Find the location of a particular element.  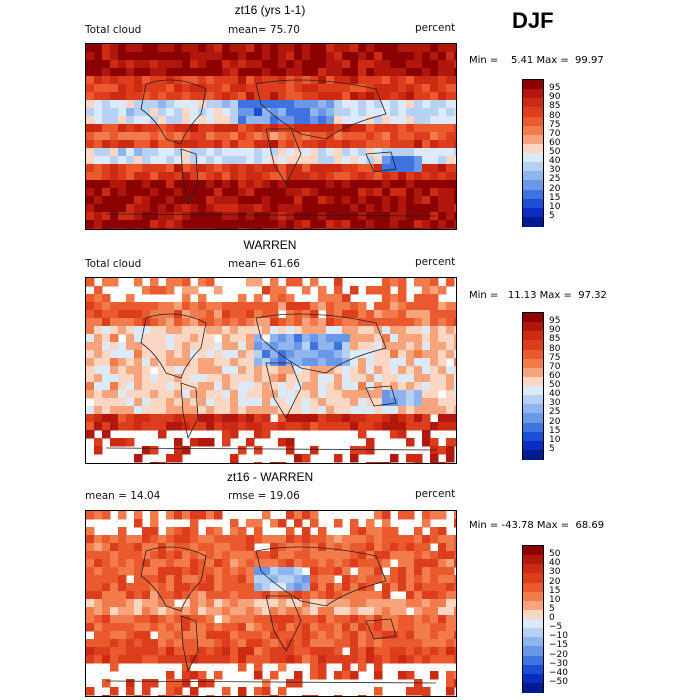

panel-3-map-svg is located at coordinates (271, 603).